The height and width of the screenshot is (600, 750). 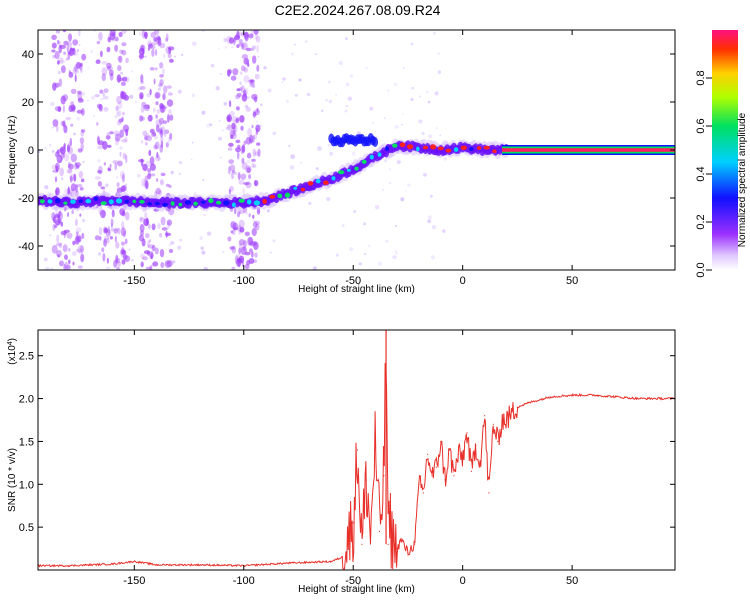 I want to click on y-tick-label: 1.0, so click(x=26, y=485).